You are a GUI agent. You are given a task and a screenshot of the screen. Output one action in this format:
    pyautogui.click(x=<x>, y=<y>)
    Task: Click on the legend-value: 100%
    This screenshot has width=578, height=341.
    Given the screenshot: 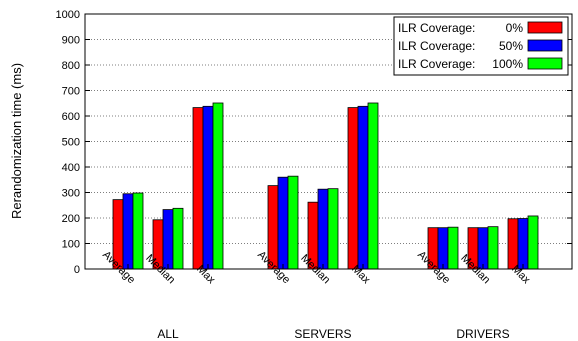 What is the action you would take?
    pyautogui.click(x=507, y=64)
    